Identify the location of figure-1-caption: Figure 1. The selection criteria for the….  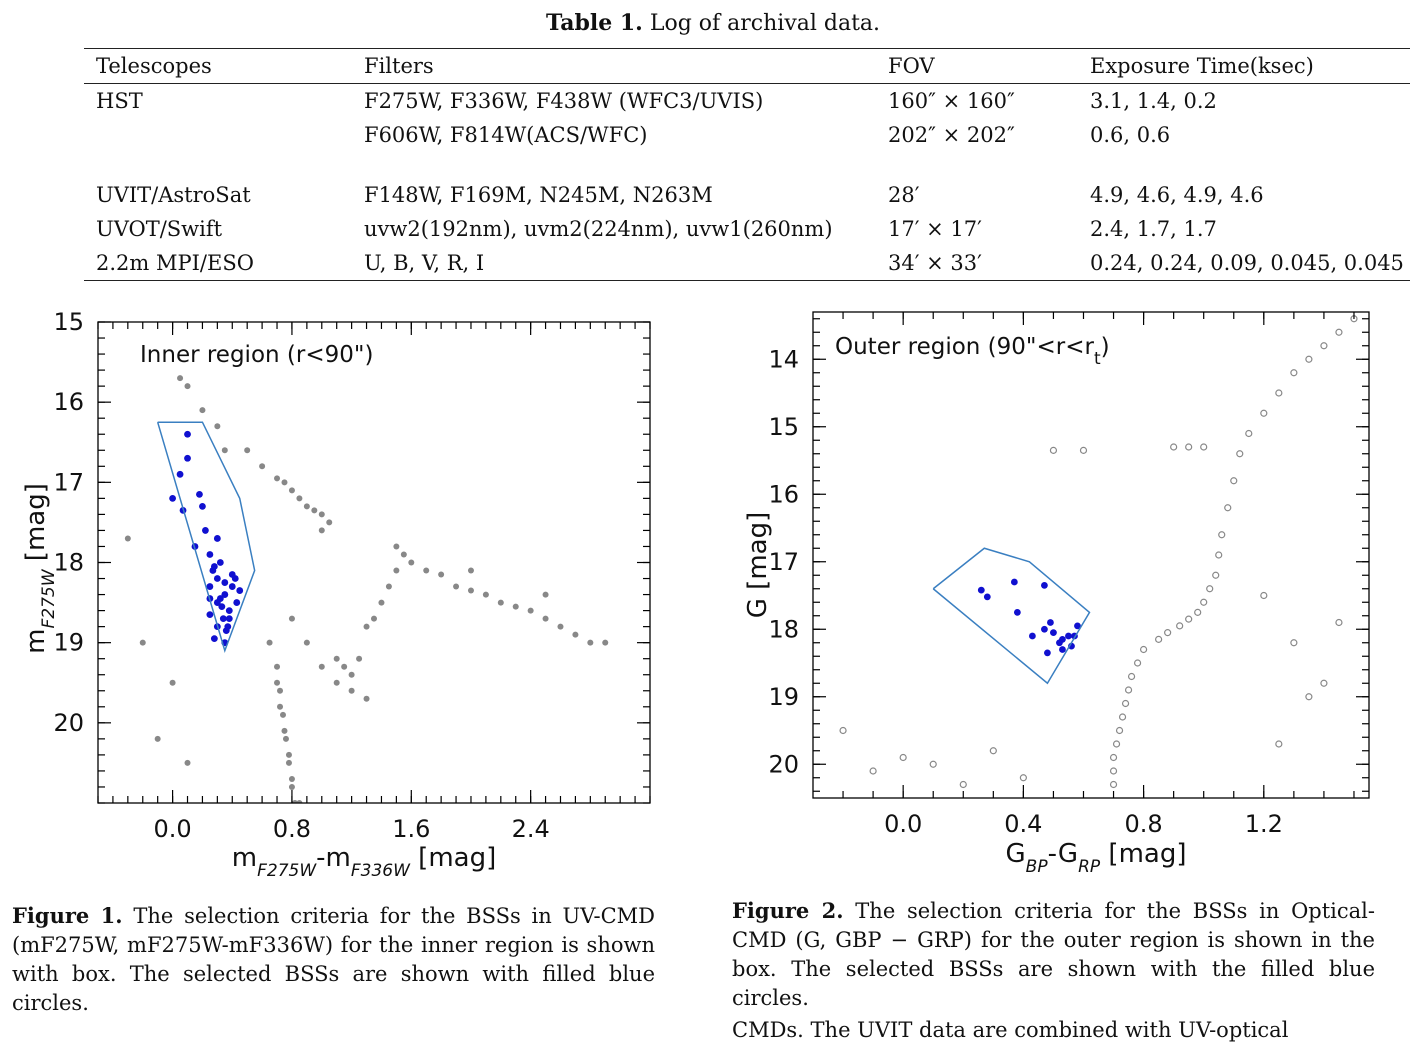
(333, 959).